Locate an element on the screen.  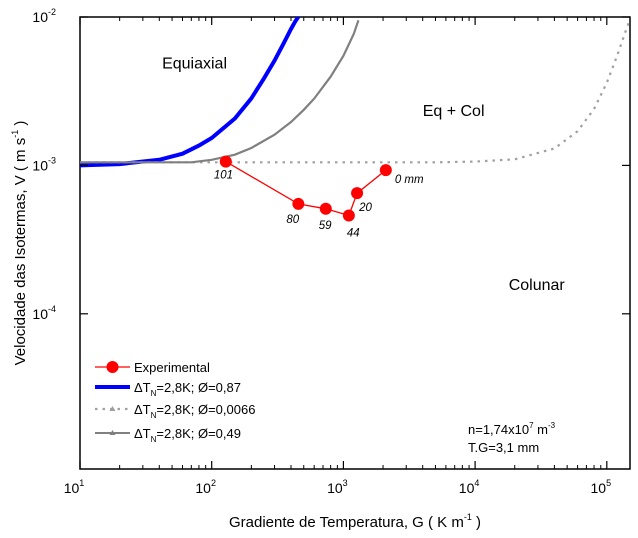
legend-entry-label: Experimental is located at coordinates (172, 367).